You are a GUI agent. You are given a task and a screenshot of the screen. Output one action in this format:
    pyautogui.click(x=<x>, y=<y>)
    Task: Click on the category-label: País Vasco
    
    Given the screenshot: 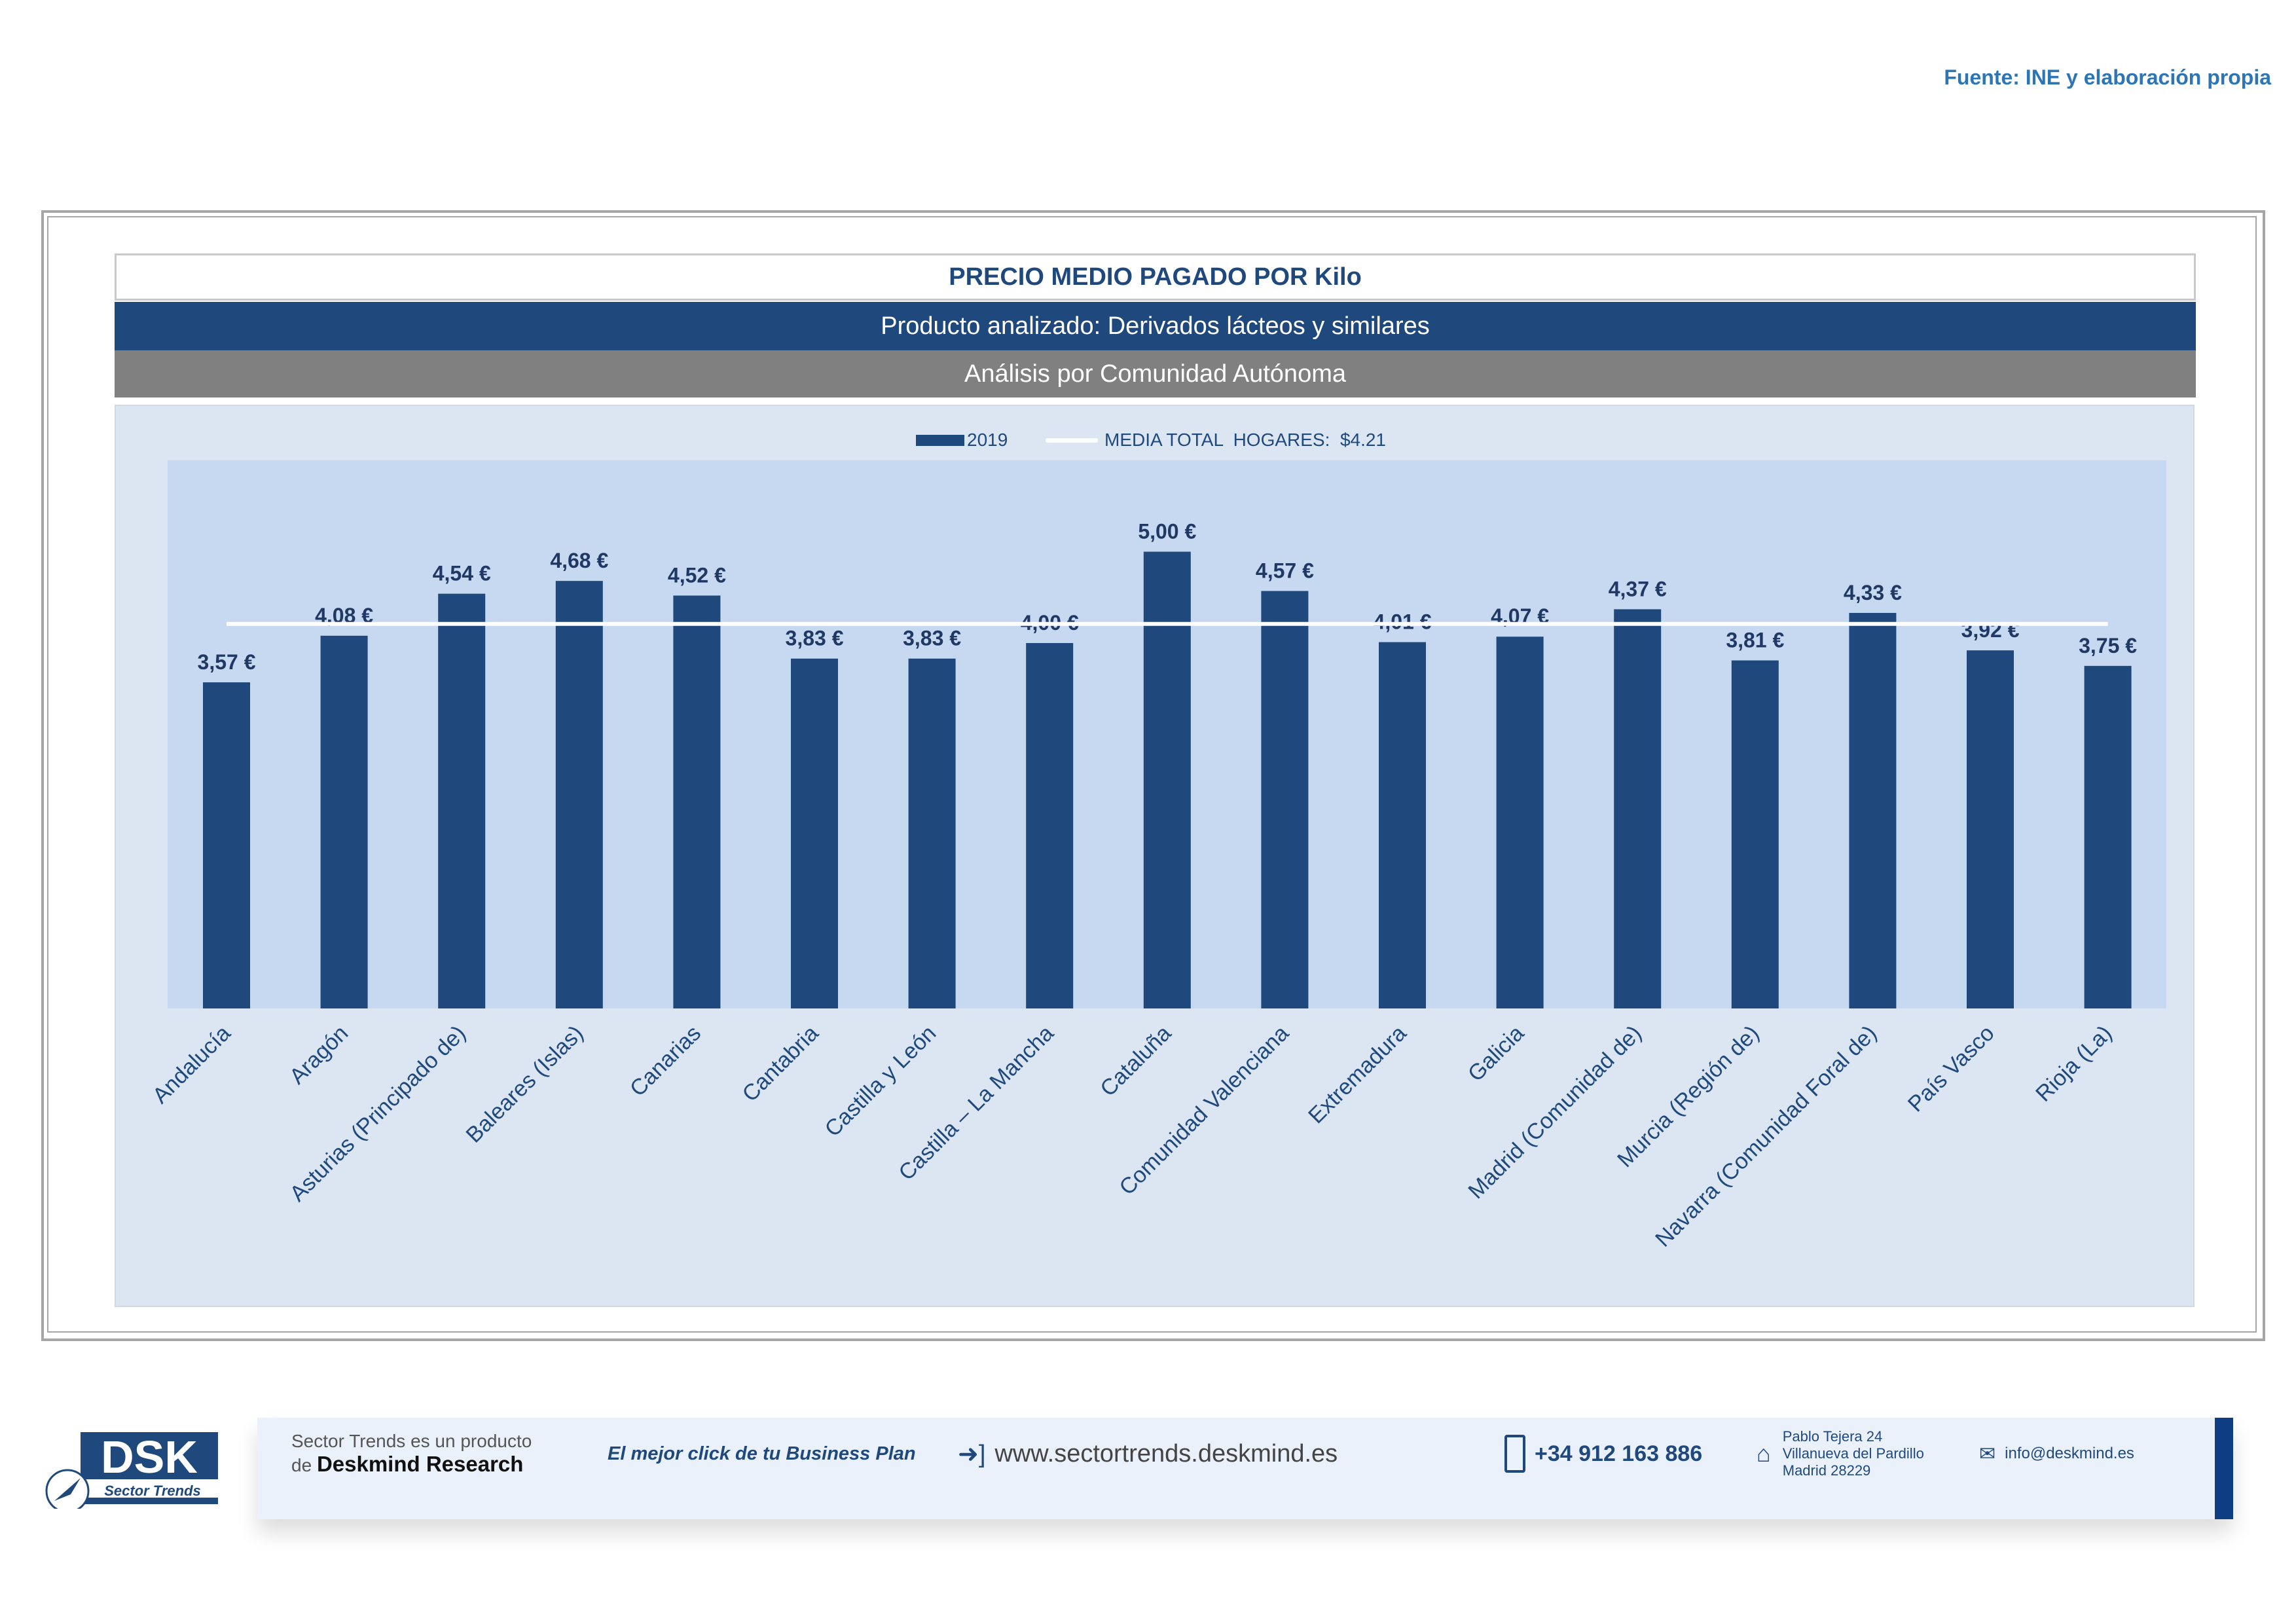 What is the action you would take?
    pyautogui.click(x=1951, y=1069)
    